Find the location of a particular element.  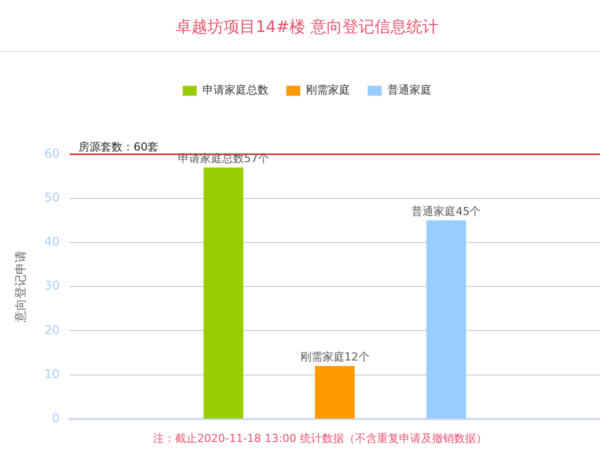

data-label: 申请家庭总数57个 is located at coordinates (223, 158).